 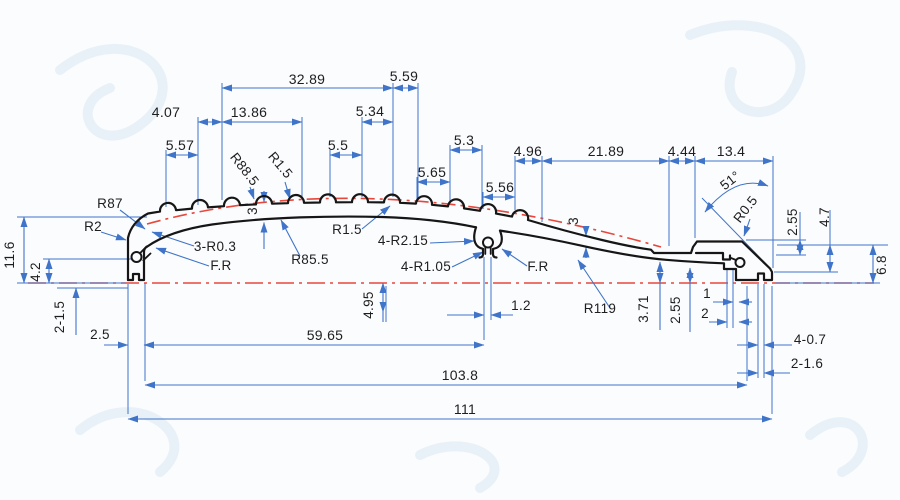 I want to click on screw-boss, so click(x=488, y=242).